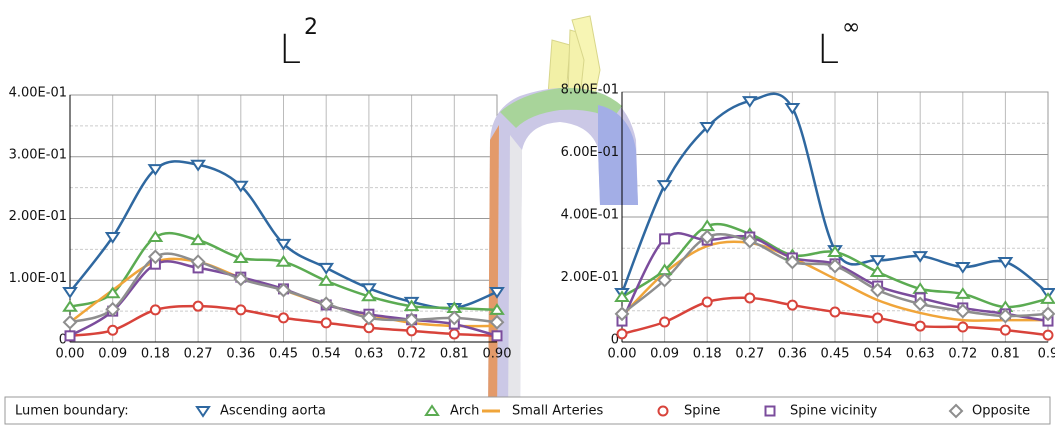  I want to click on chart-title: L, so click(828, 50).